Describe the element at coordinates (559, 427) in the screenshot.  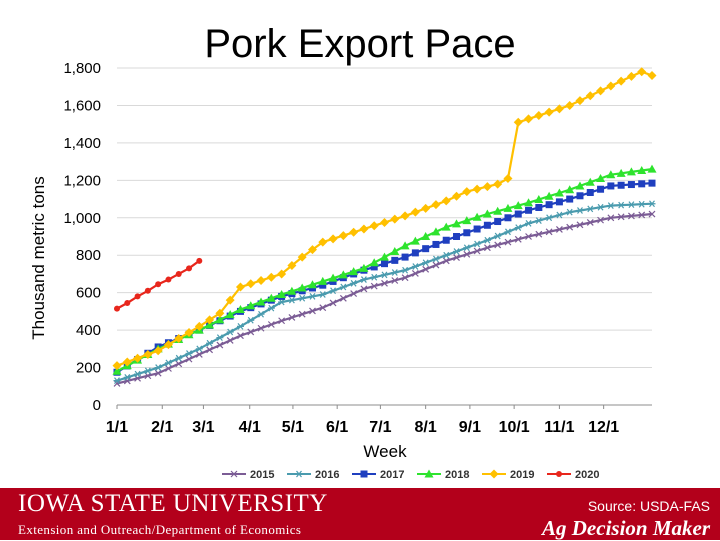
I see `x-tick-label: 11/1` at that location.